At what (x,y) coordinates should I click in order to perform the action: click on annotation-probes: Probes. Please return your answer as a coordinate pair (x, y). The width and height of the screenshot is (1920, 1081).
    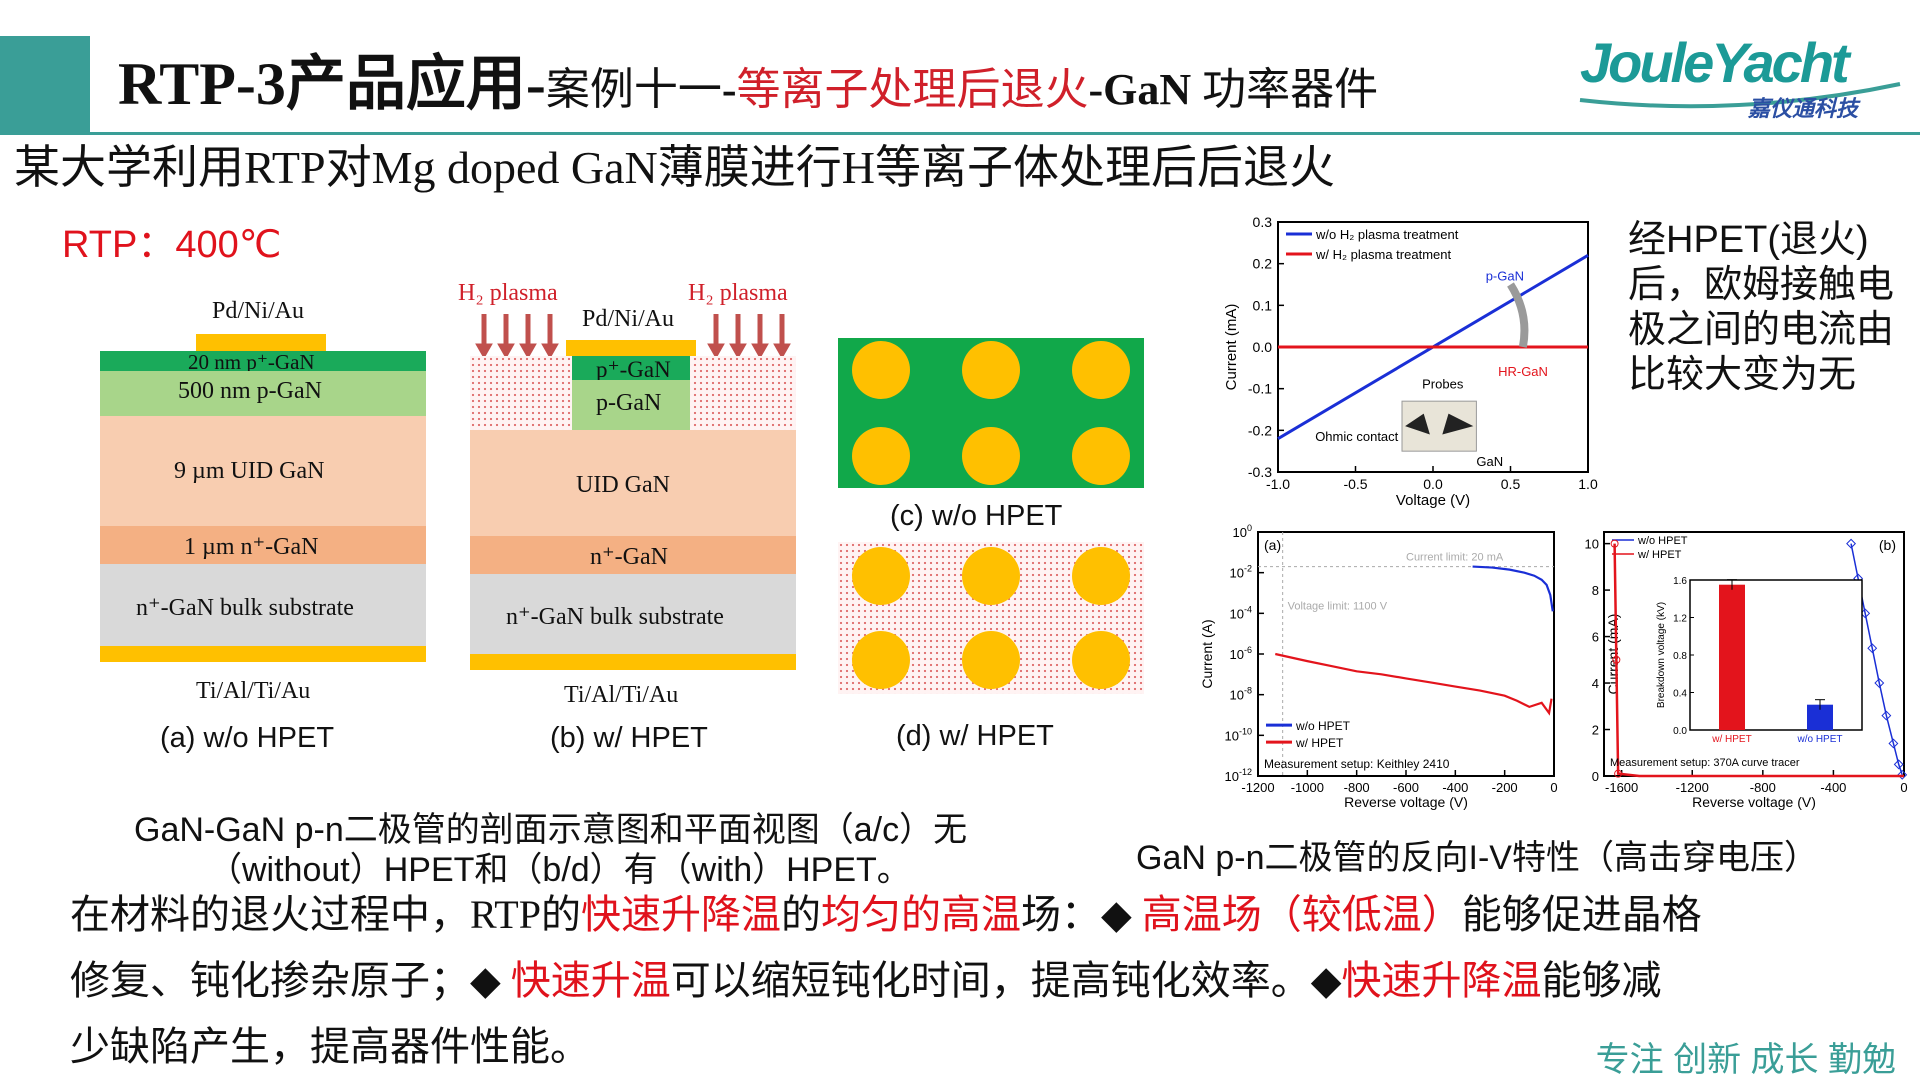
    Looking at the image, I should click on (1443, 384).